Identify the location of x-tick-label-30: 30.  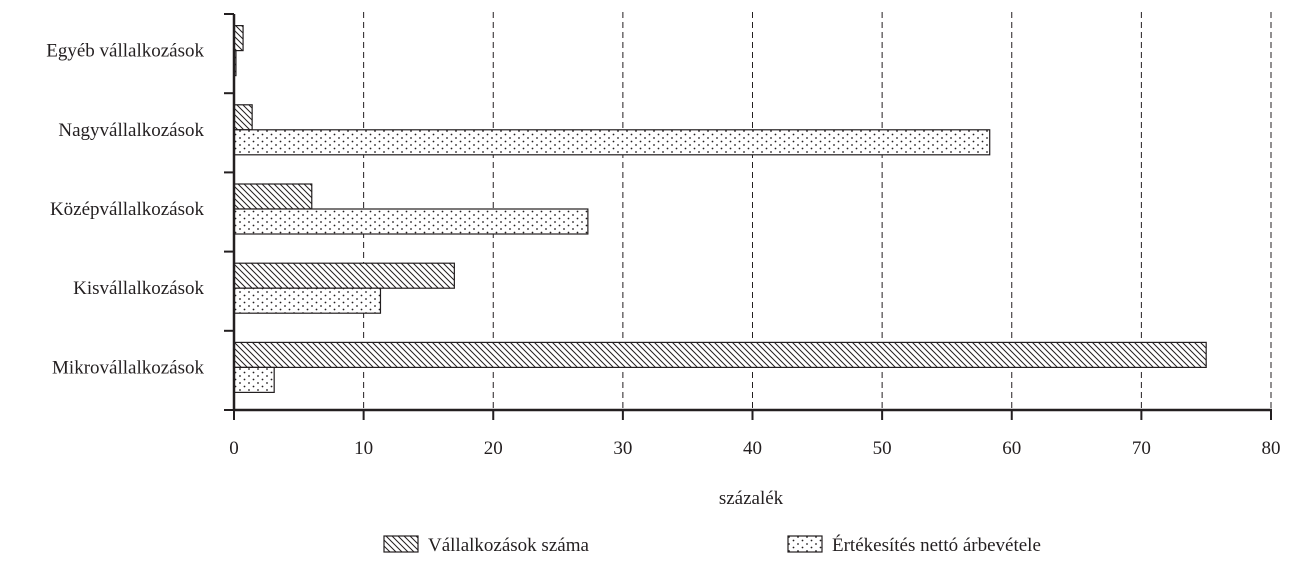
(622, 448).